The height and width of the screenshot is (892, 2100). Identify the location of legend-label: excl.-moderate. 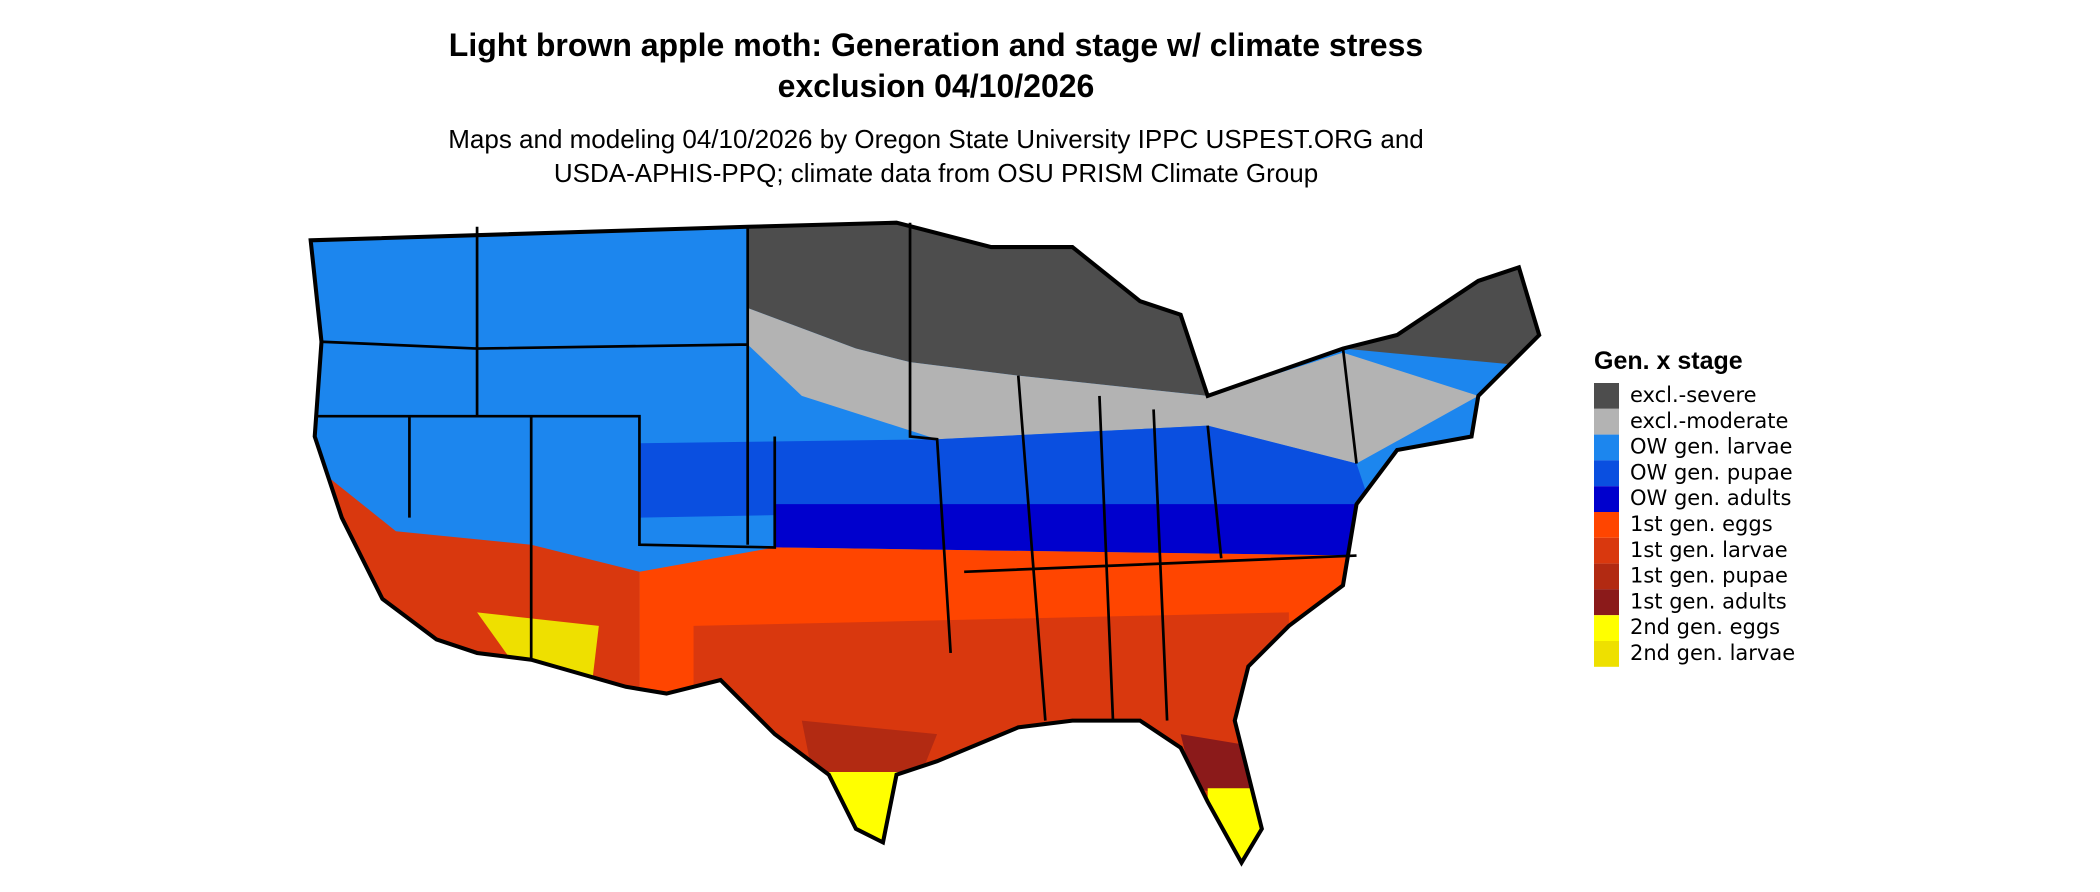
(1709, 421).